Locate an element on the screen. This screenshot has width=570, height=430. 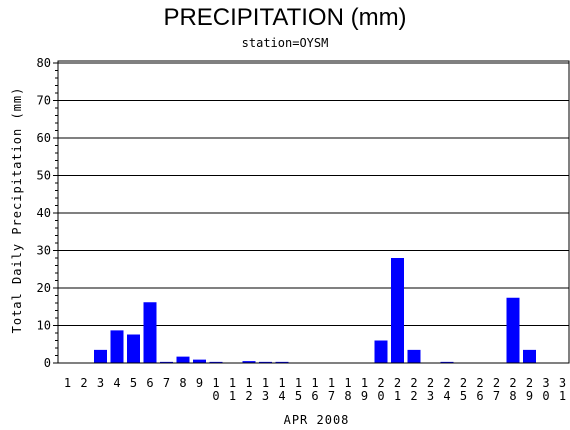
x-tick-label: 9 is located at coordinates (199, 383).